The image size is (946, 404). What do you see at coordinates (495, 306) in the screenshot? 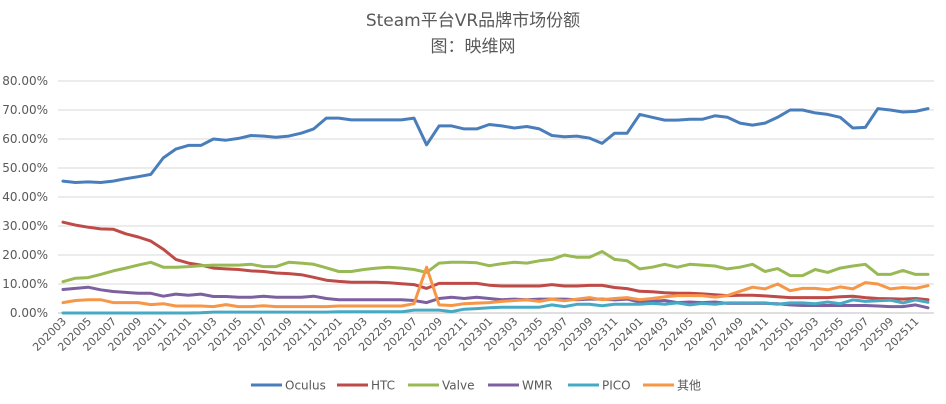
I see `series-line-PICO` at bounding box center [495, 306].